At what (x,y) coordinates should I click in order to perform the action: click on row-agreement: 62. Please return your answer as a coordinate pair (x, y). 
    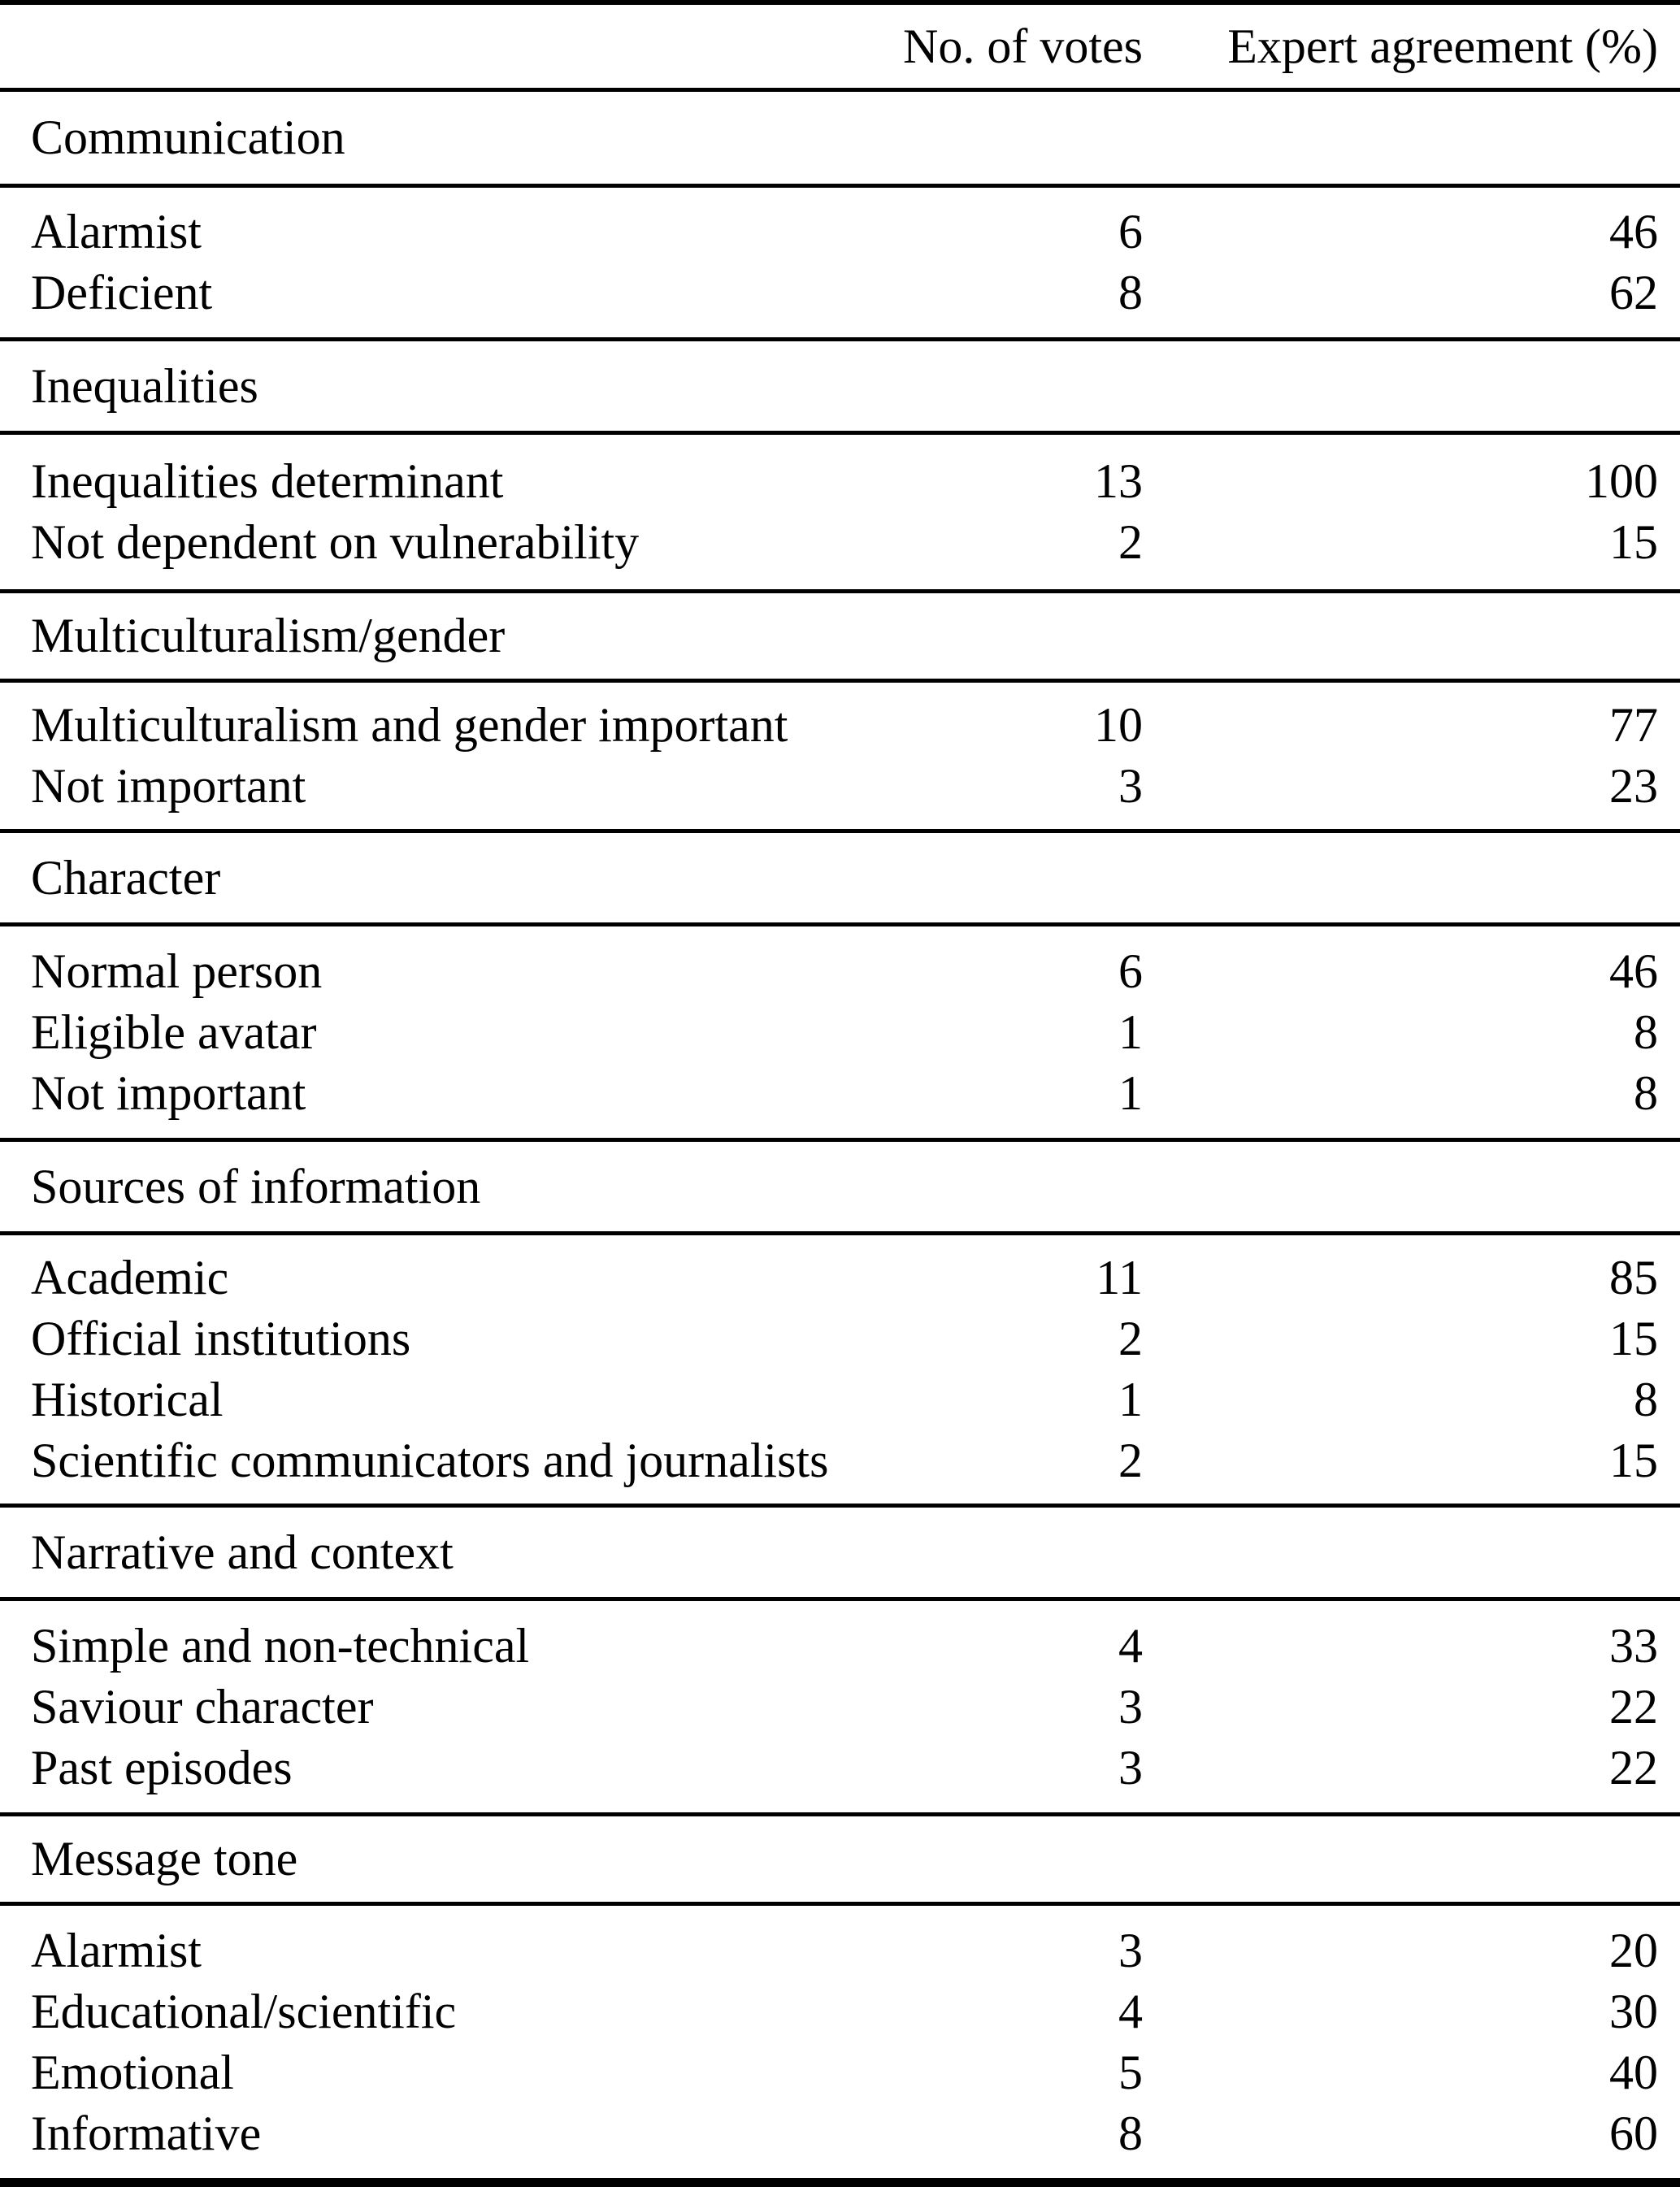
    Looking at the image, I should click on (1634, 293).